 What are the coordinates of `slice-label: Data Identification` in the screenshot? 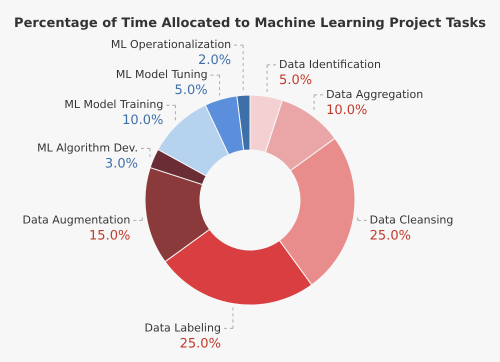 It's located at (330, 64).